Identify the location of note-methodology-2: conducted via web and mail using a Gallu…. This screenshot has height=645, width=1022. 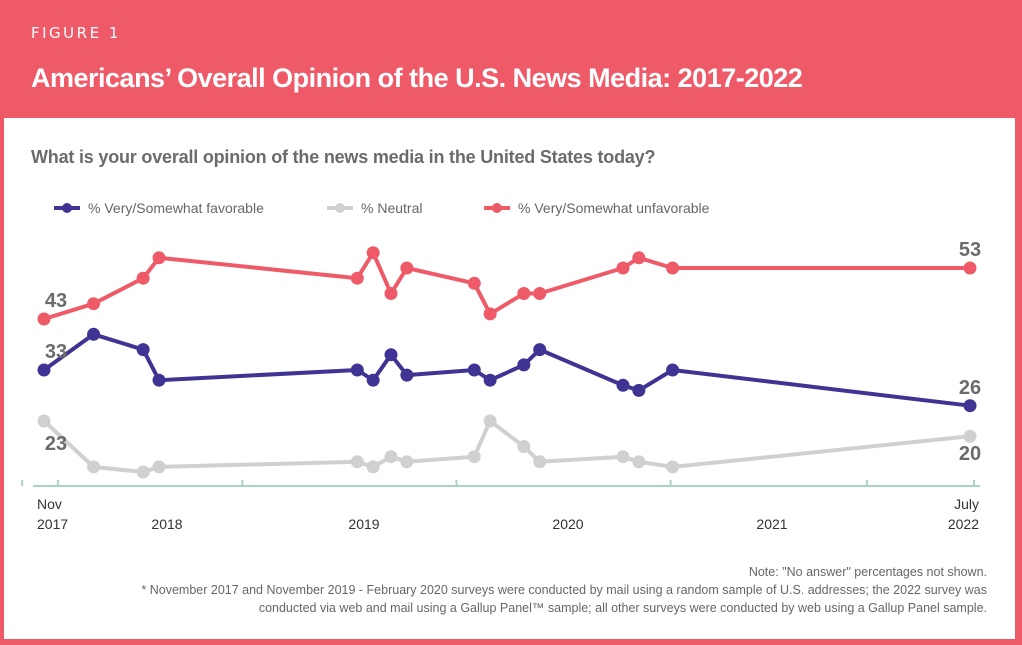
(622, 608).